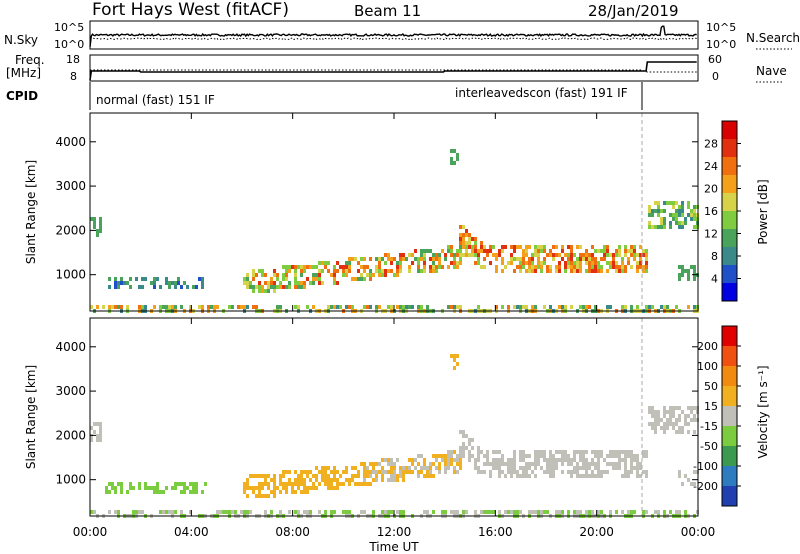 The image size is (800, 554). I want to click on y-tick-label: 1000, so click(70, 275).